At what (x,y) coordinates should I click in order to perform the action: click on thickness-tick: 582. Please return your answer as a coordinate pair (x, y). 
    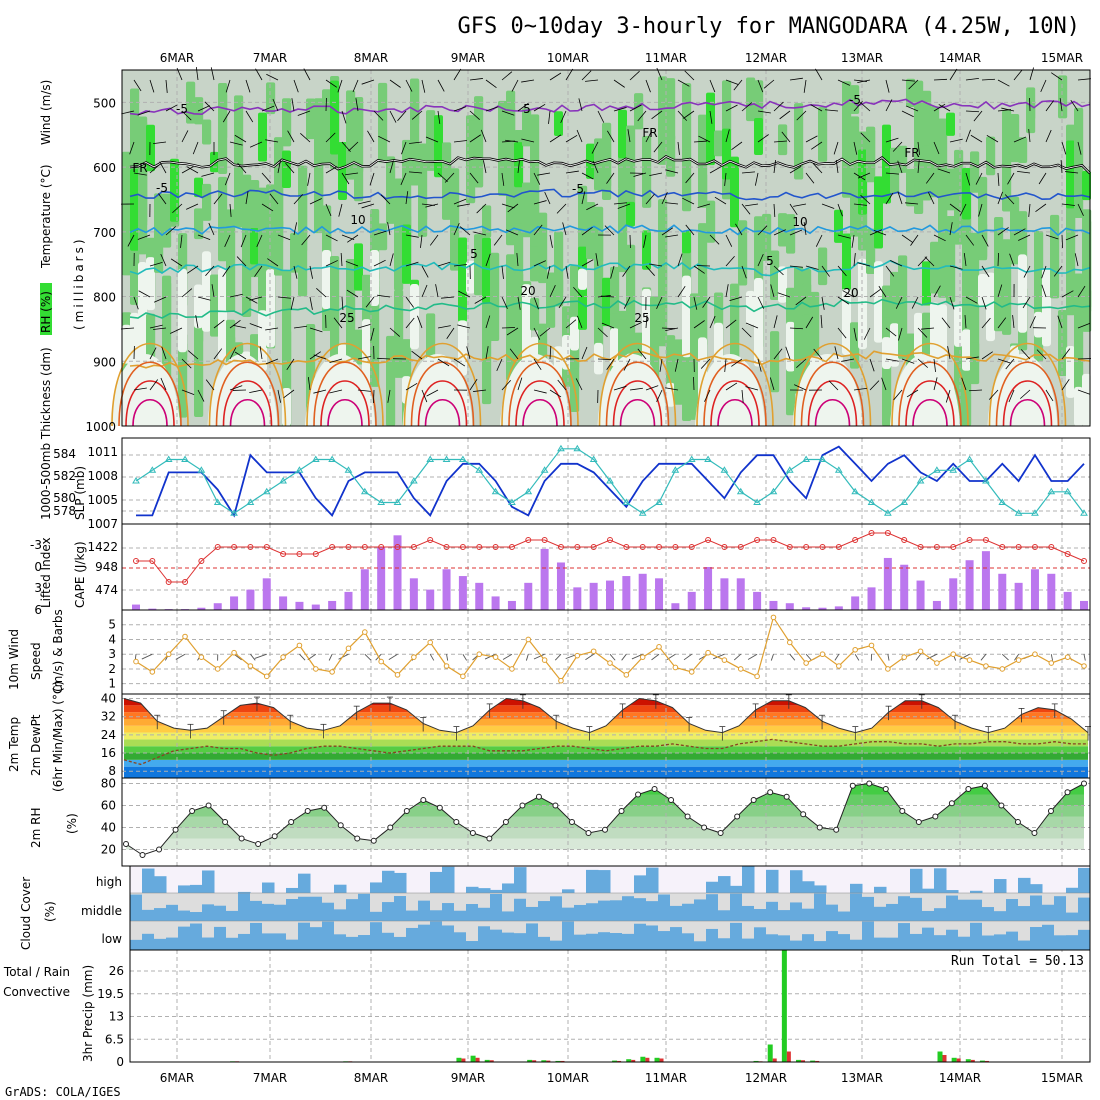
    Looking at the image, I should click on (64, 476).